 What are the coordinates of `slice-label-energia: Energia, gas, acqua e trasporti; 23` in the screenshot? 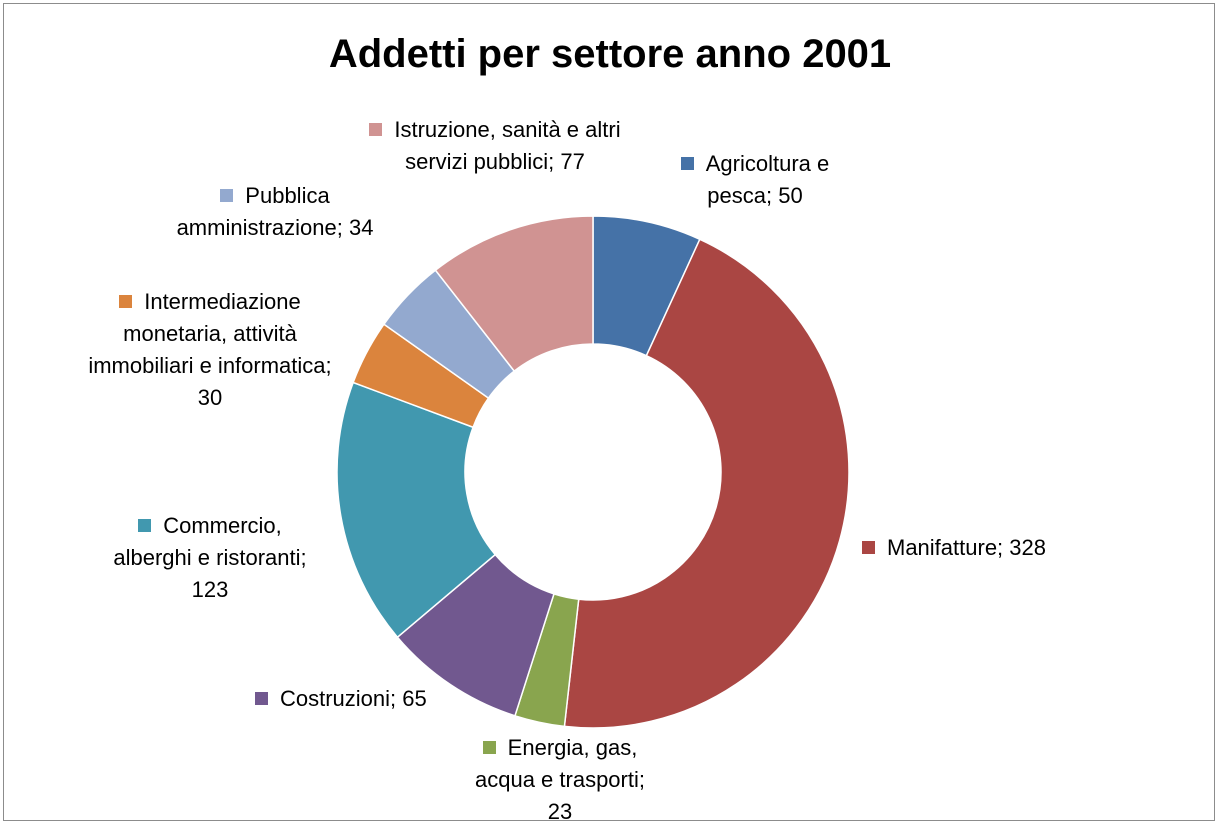 It's located at (560, 779).